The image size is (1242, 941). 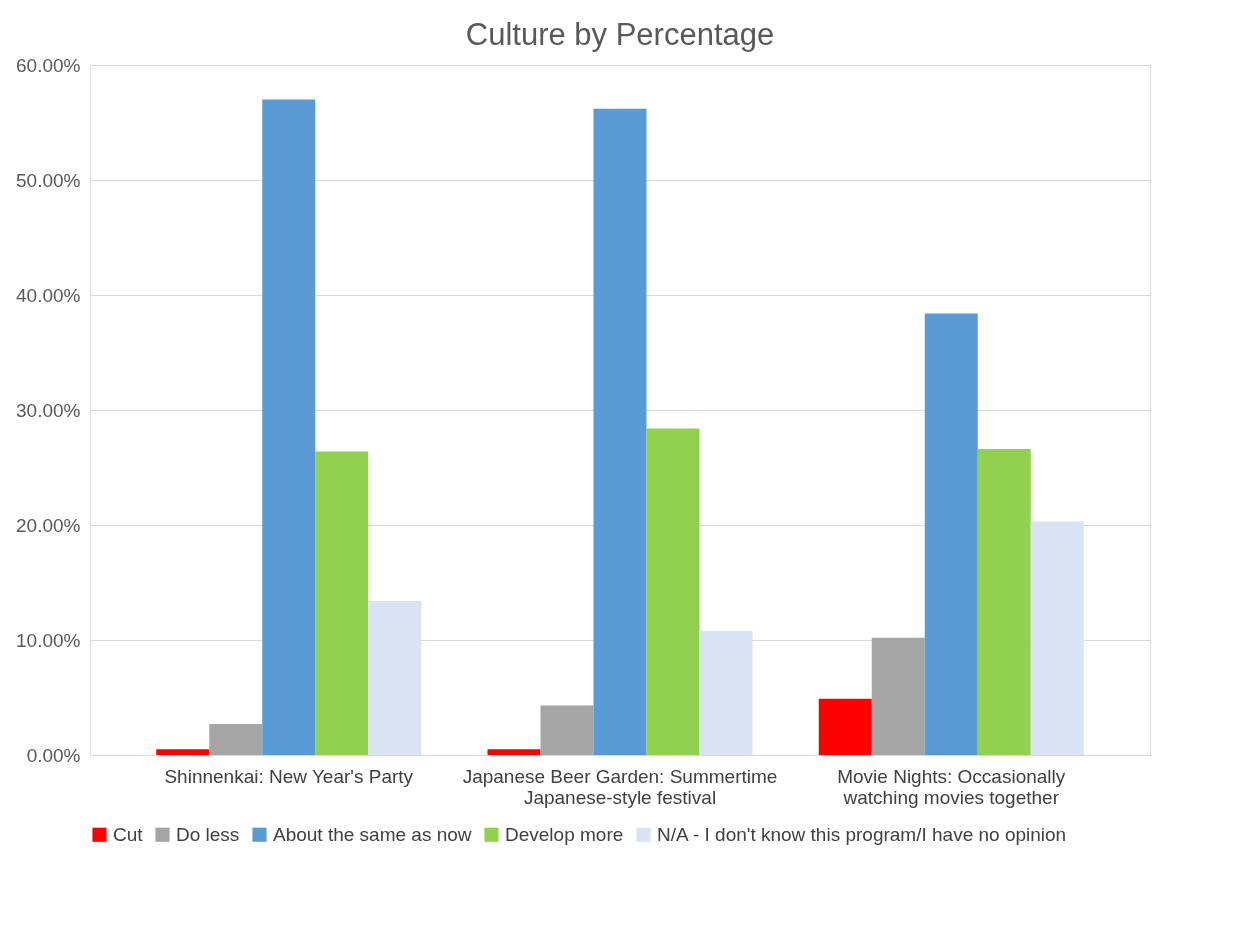 I want to click on y-tick-label: 10.00%, so click(x=48, y=640).